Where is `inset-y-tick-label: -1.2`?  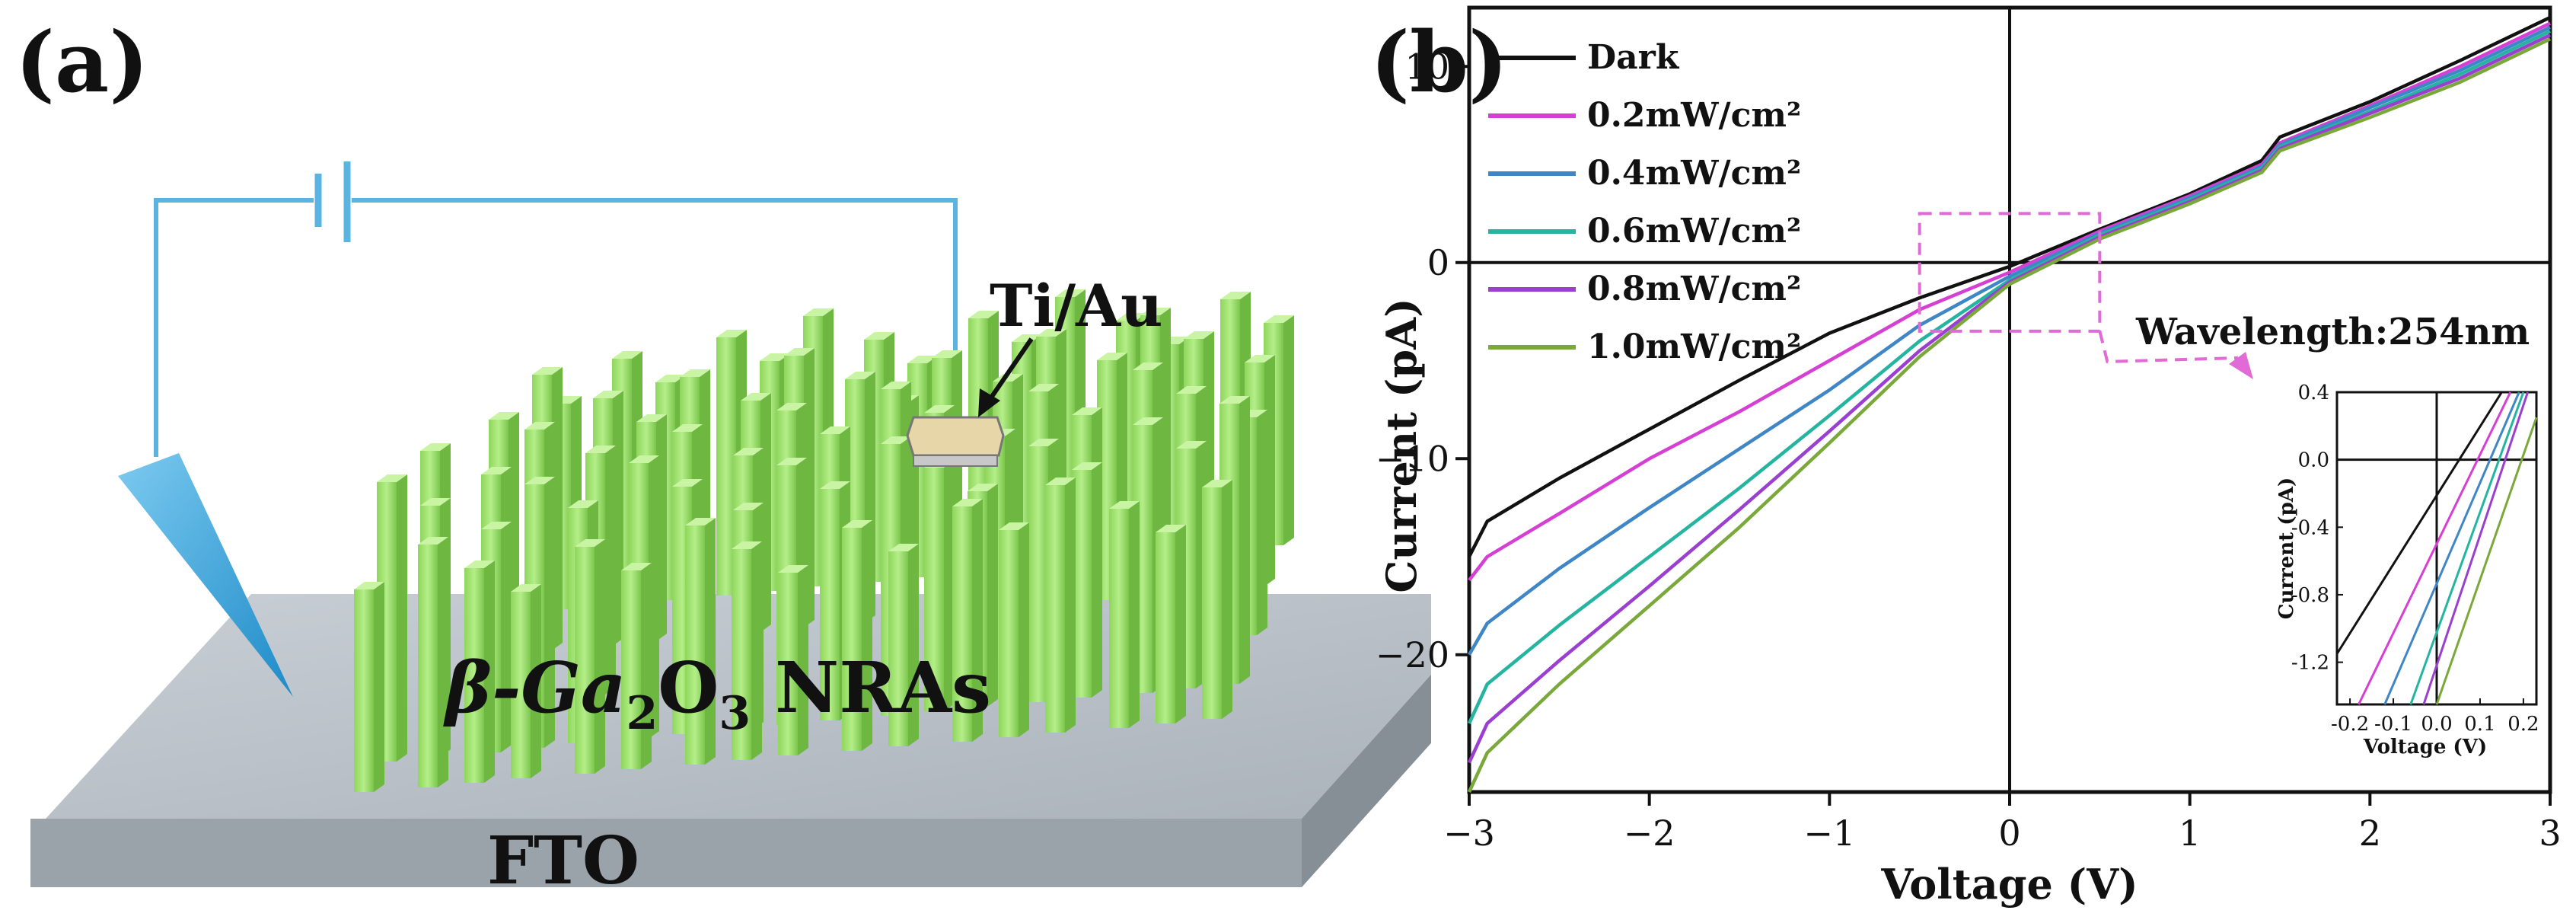 inset-y-tick-label: -1.2 is located at coordinates (2310, 663).